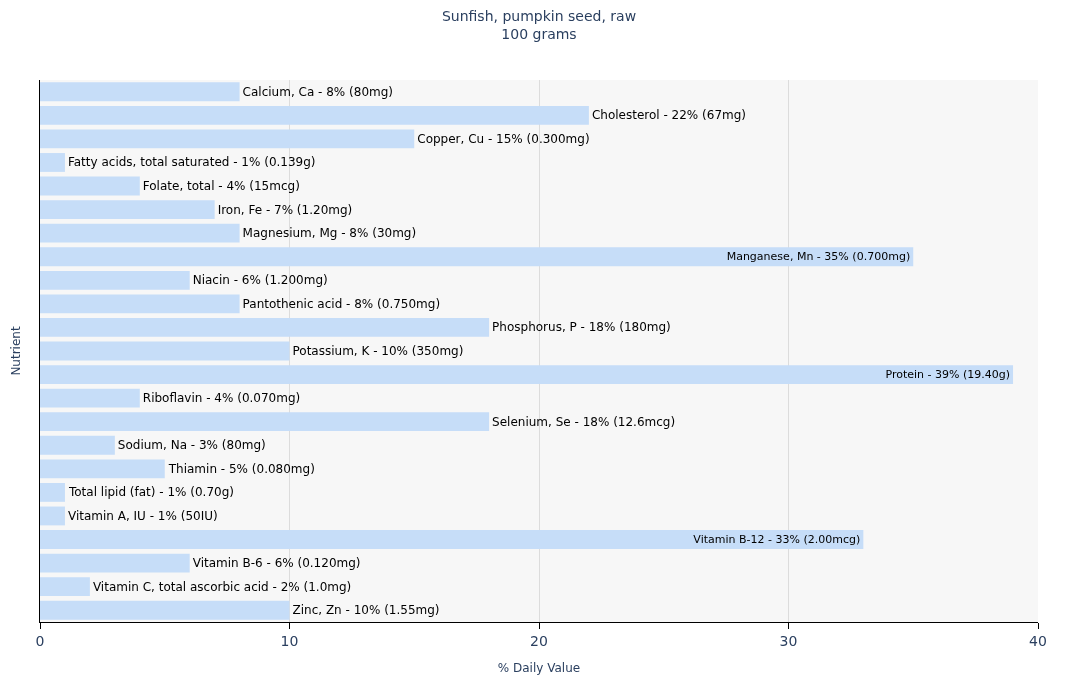 The image size is (1078, 684). Describe the element at coordinates (818, 257) in the screenshot. I see `y-tick-label: Manganese, Mn - 35% (0.700mg)` at that location.